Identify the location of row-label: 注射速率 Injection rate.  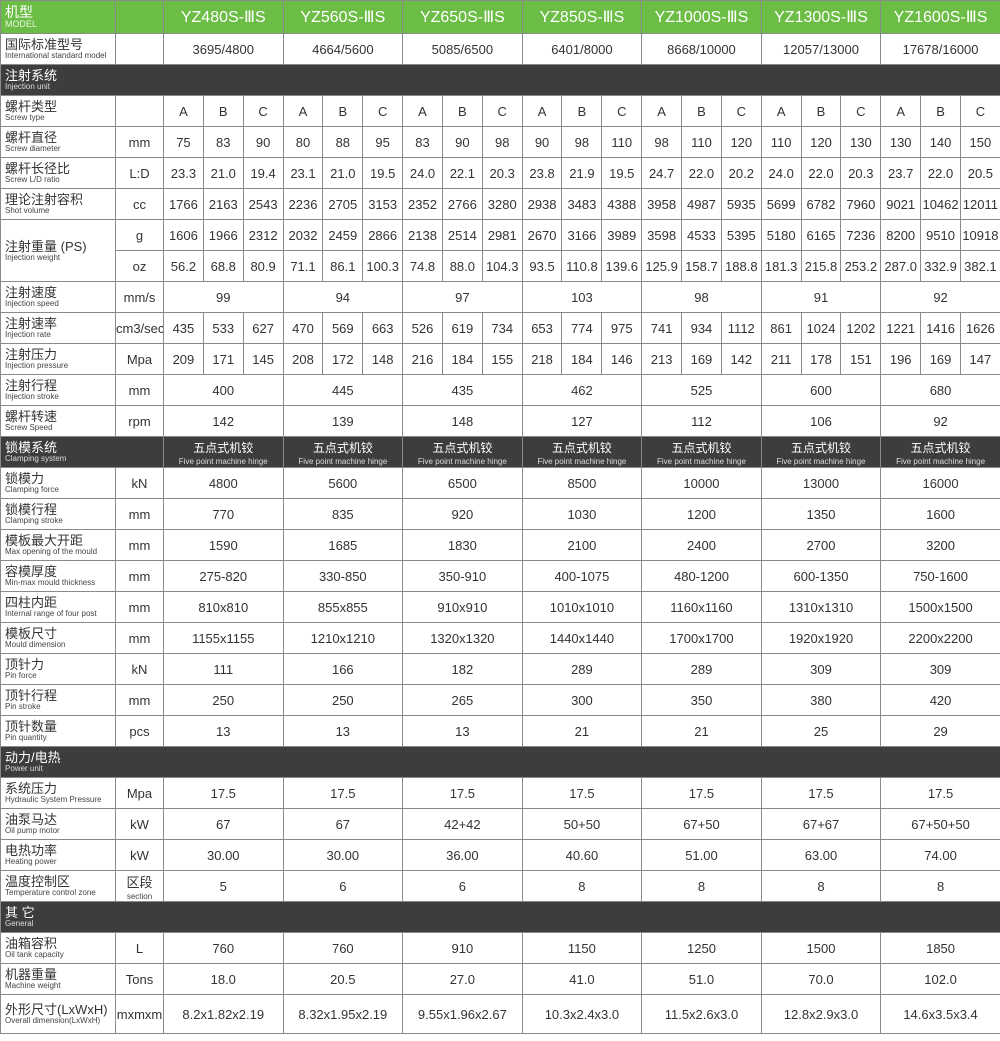
(58, 328).